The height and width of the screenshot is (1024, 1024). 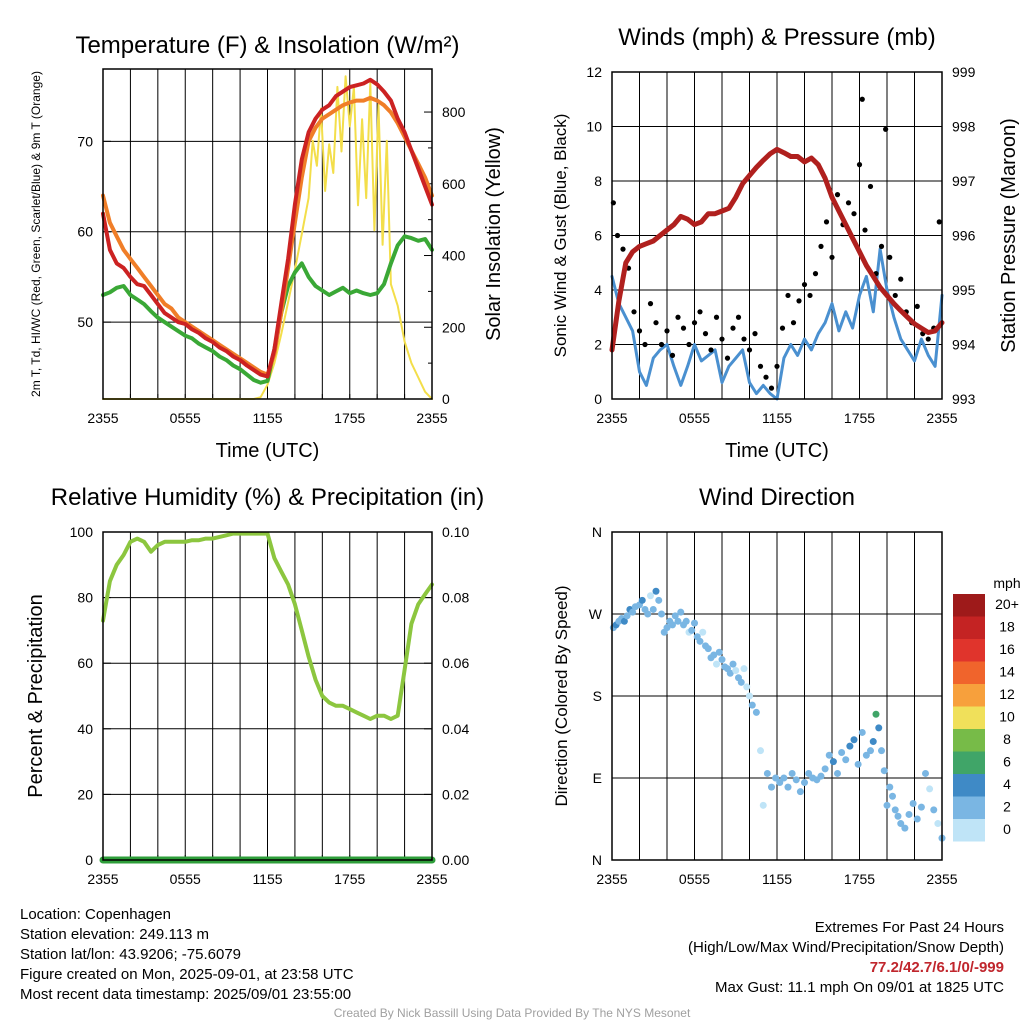 I want to click on y-right-tick-label: 993, so click(x=964, y=399).